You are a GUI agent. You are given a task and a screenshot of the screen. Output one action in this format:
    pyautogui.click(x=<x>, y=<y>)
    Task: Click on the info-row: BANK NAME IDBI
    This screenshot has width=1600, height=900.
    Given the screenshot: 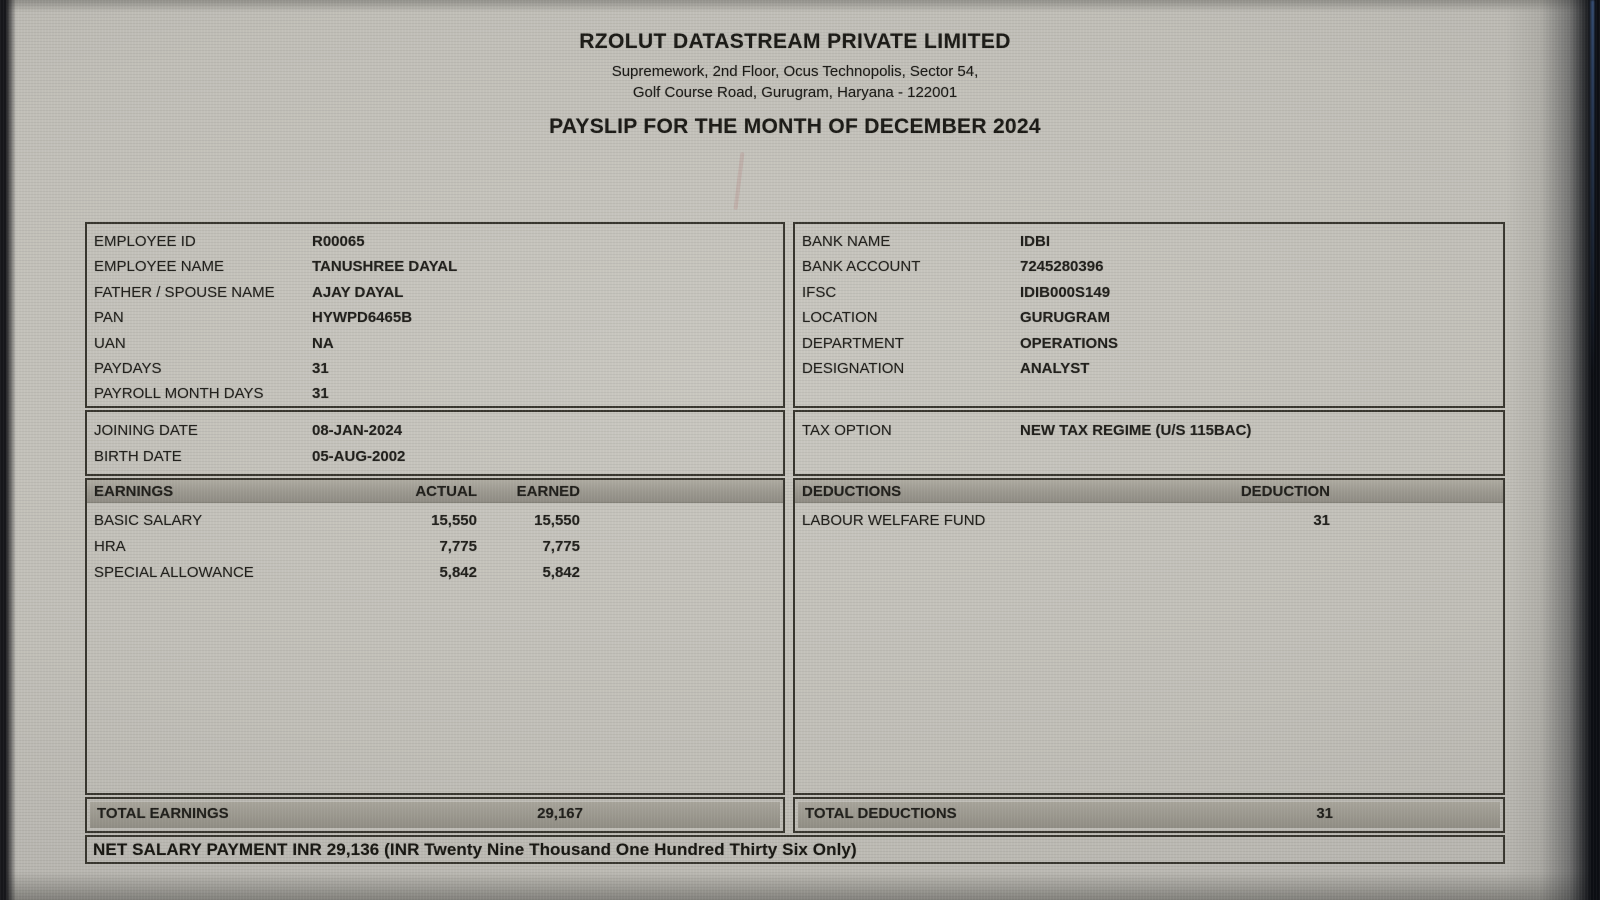 What is the action you would take?
    pyautogui.click(x=1149, y=241)
    